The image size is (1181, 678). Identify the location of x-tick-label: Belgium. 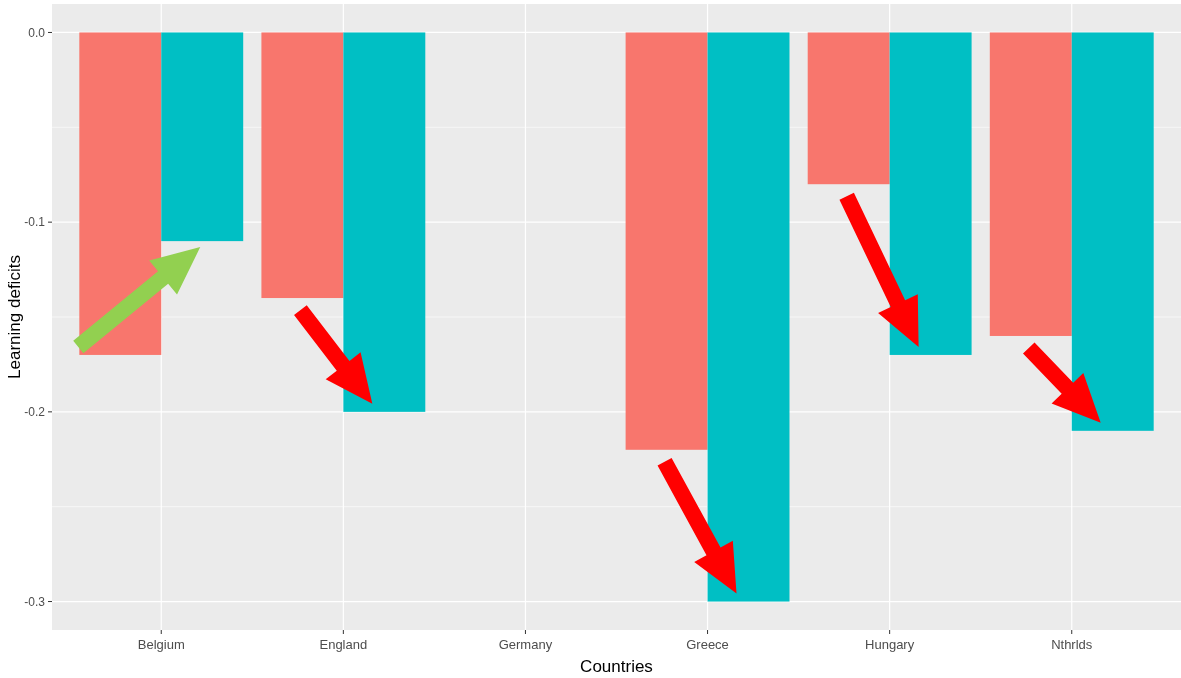
(161, 644).